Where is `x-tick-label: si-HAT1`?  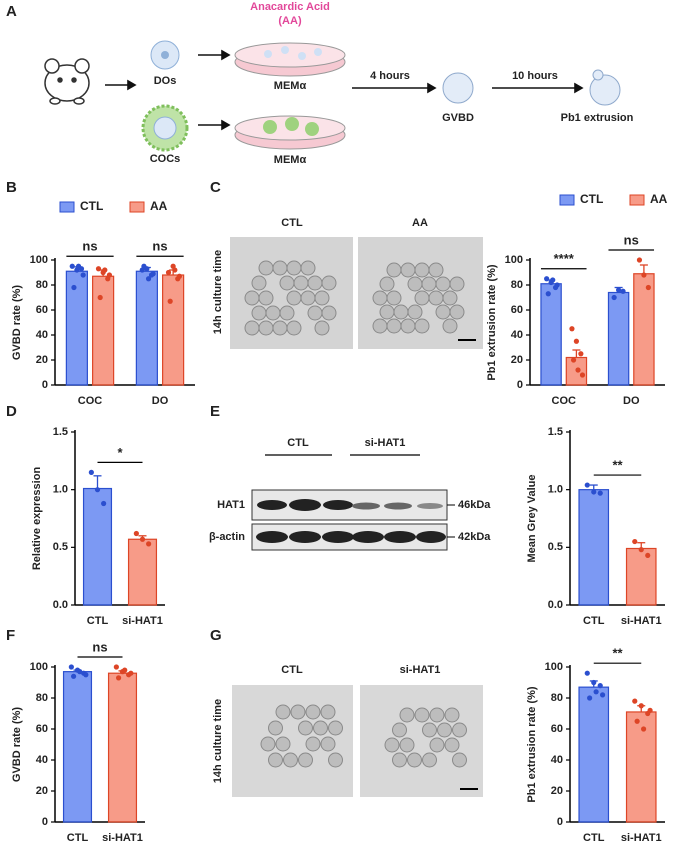 x-tick-label: si-HAT1 is located at coordinates (641, 621).